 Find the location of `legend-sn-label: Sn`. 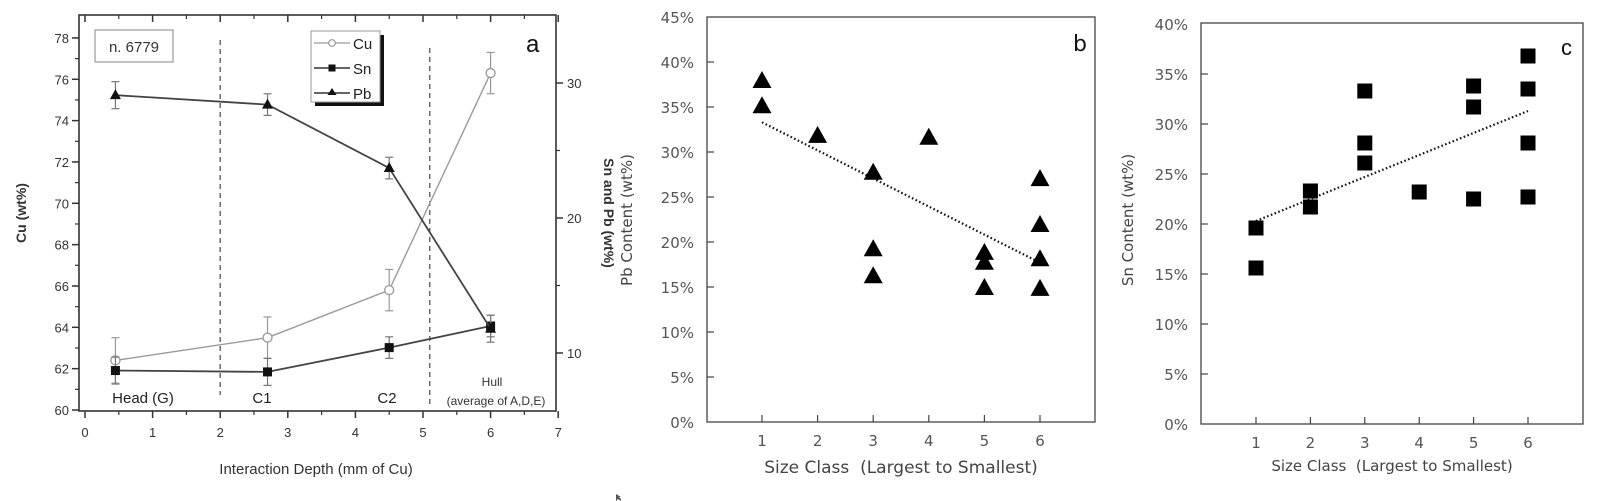

legend-sn-label: Sn is located at coordinates (362, 69).